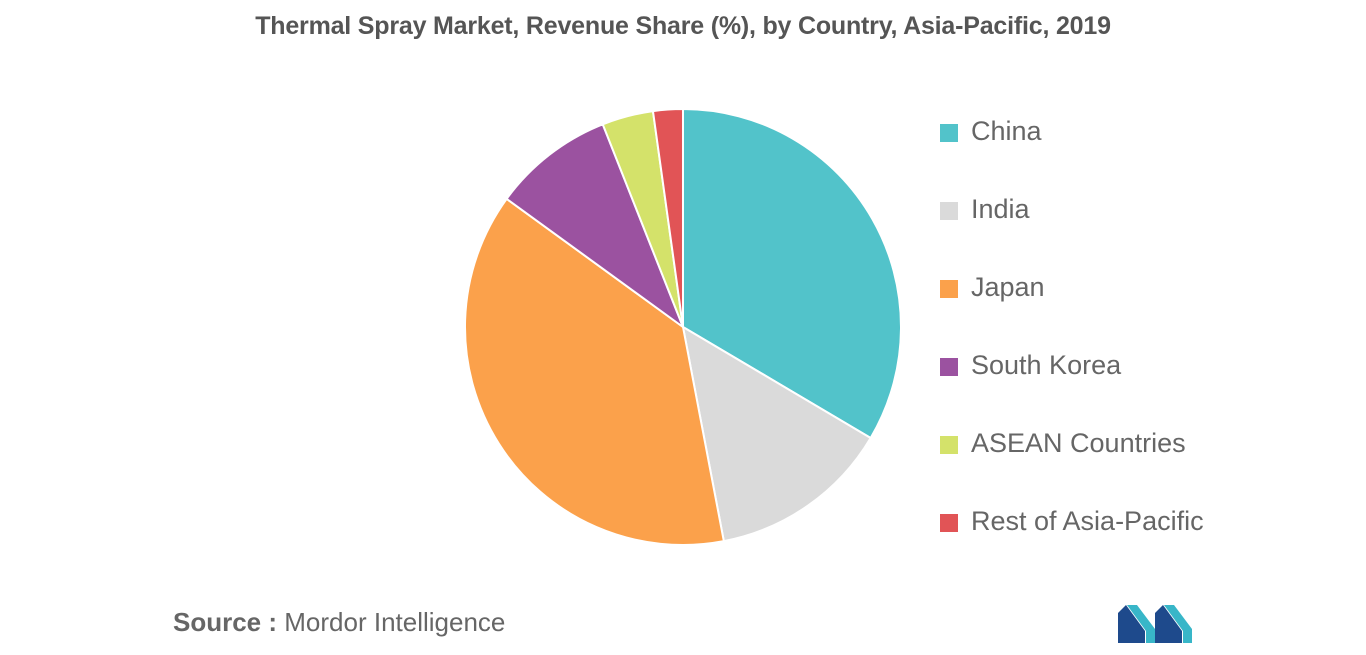 The image size is (1366, 655). What do you see at coordinates (1087, 521) in the screenshot?
I see `legend-label: Rest of Asia-Pacific` at bounding box center [1087, 521].